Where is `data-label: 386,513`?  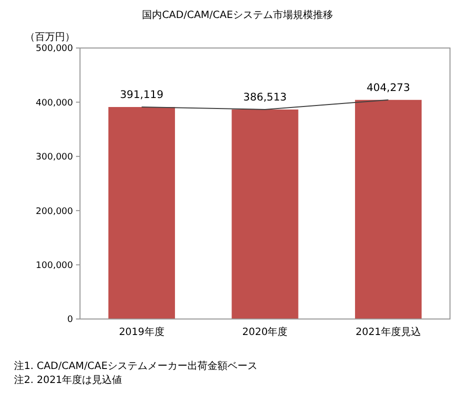
data-label: 386,513 is located at coordinates (265, 98).